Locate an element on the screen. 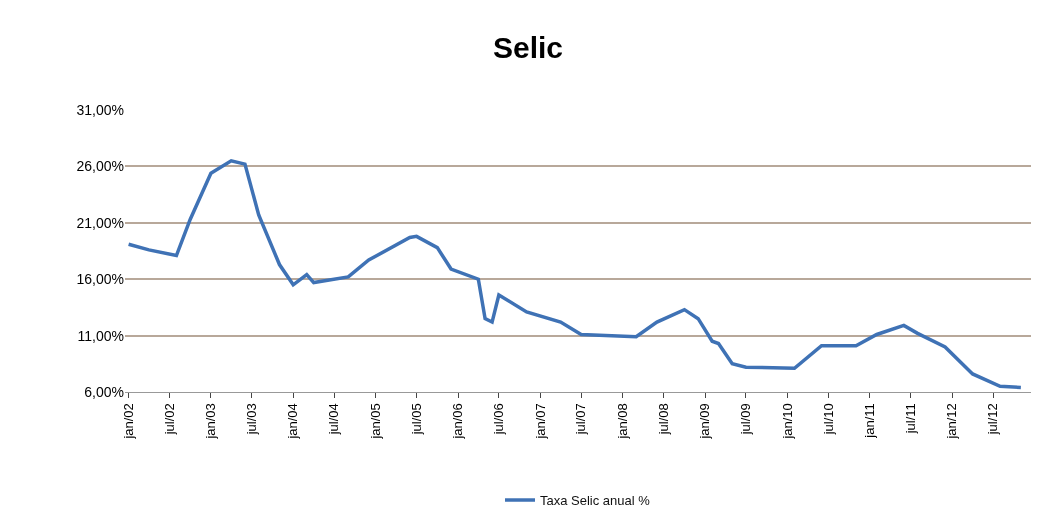 This screenshot has width=1056, height=527. x-tick-label: jul/10 is located at coordinates (828, 419).